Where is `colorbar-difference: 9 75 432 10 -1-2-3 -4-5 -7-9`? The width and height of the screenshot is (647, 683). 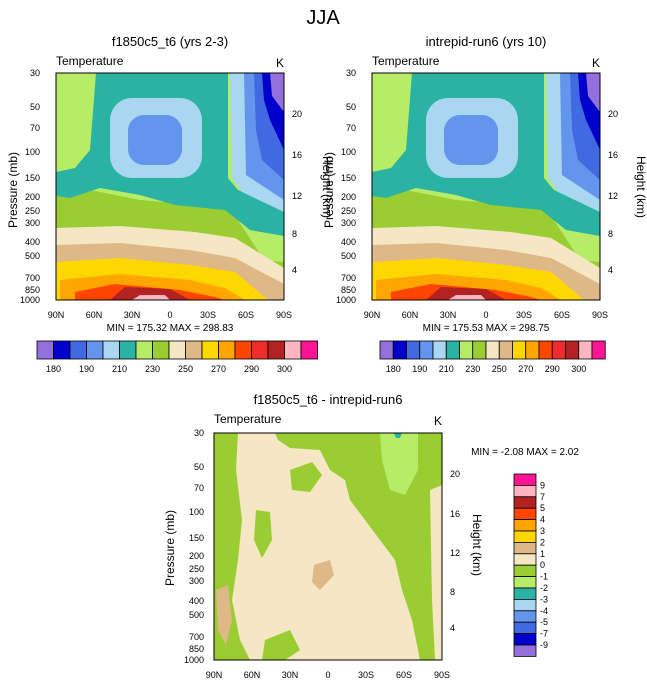 colorbar-difference: 9 75 432 10 -1-2-3 -4-5 -7-9 is located at coordinates (530, 565).